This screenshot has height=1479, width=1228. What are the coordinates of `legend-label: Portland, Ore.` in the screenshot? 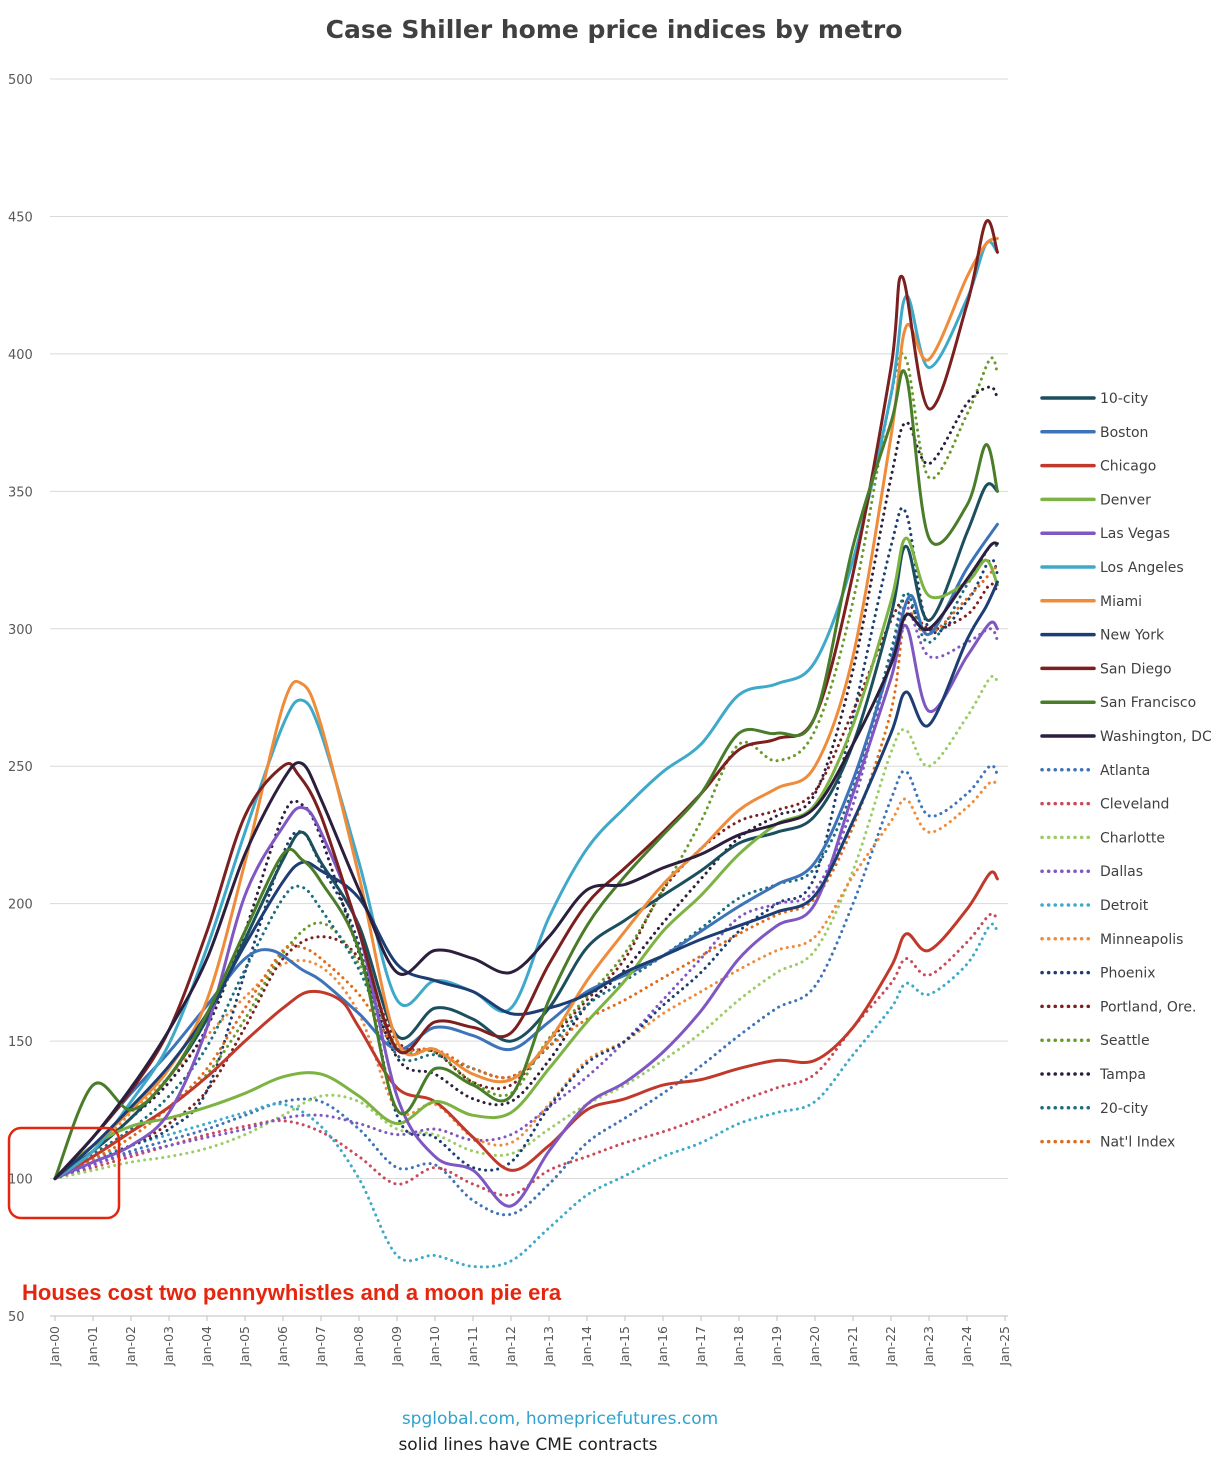 It's located at (1148, 1007).